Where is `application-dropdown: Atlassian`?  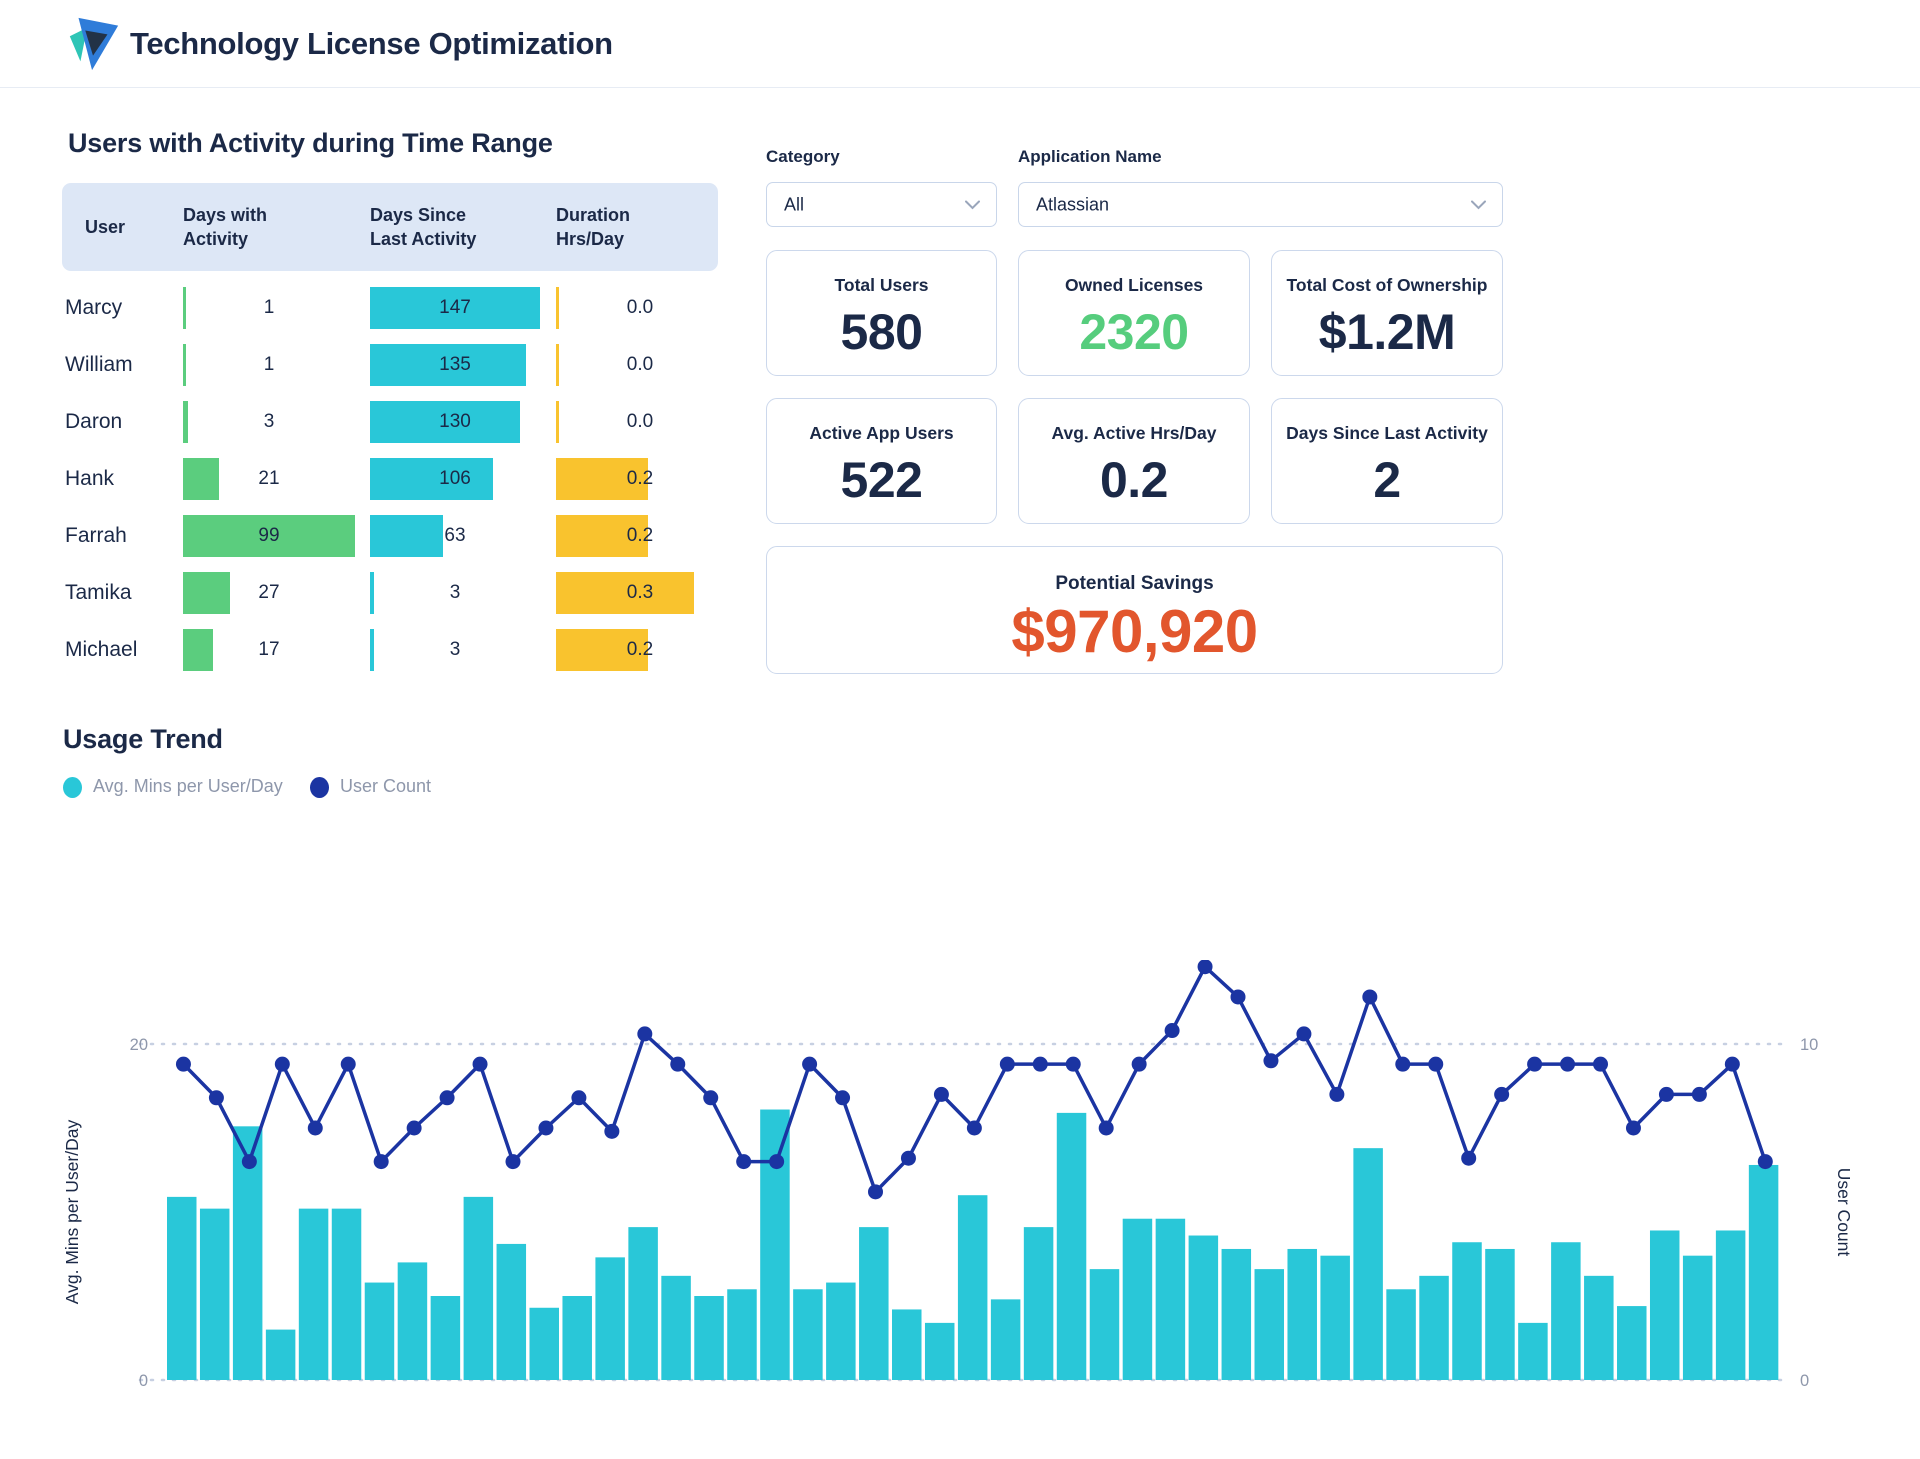 application-dropdown: Atlassian is located at coordinates (1260, 204).